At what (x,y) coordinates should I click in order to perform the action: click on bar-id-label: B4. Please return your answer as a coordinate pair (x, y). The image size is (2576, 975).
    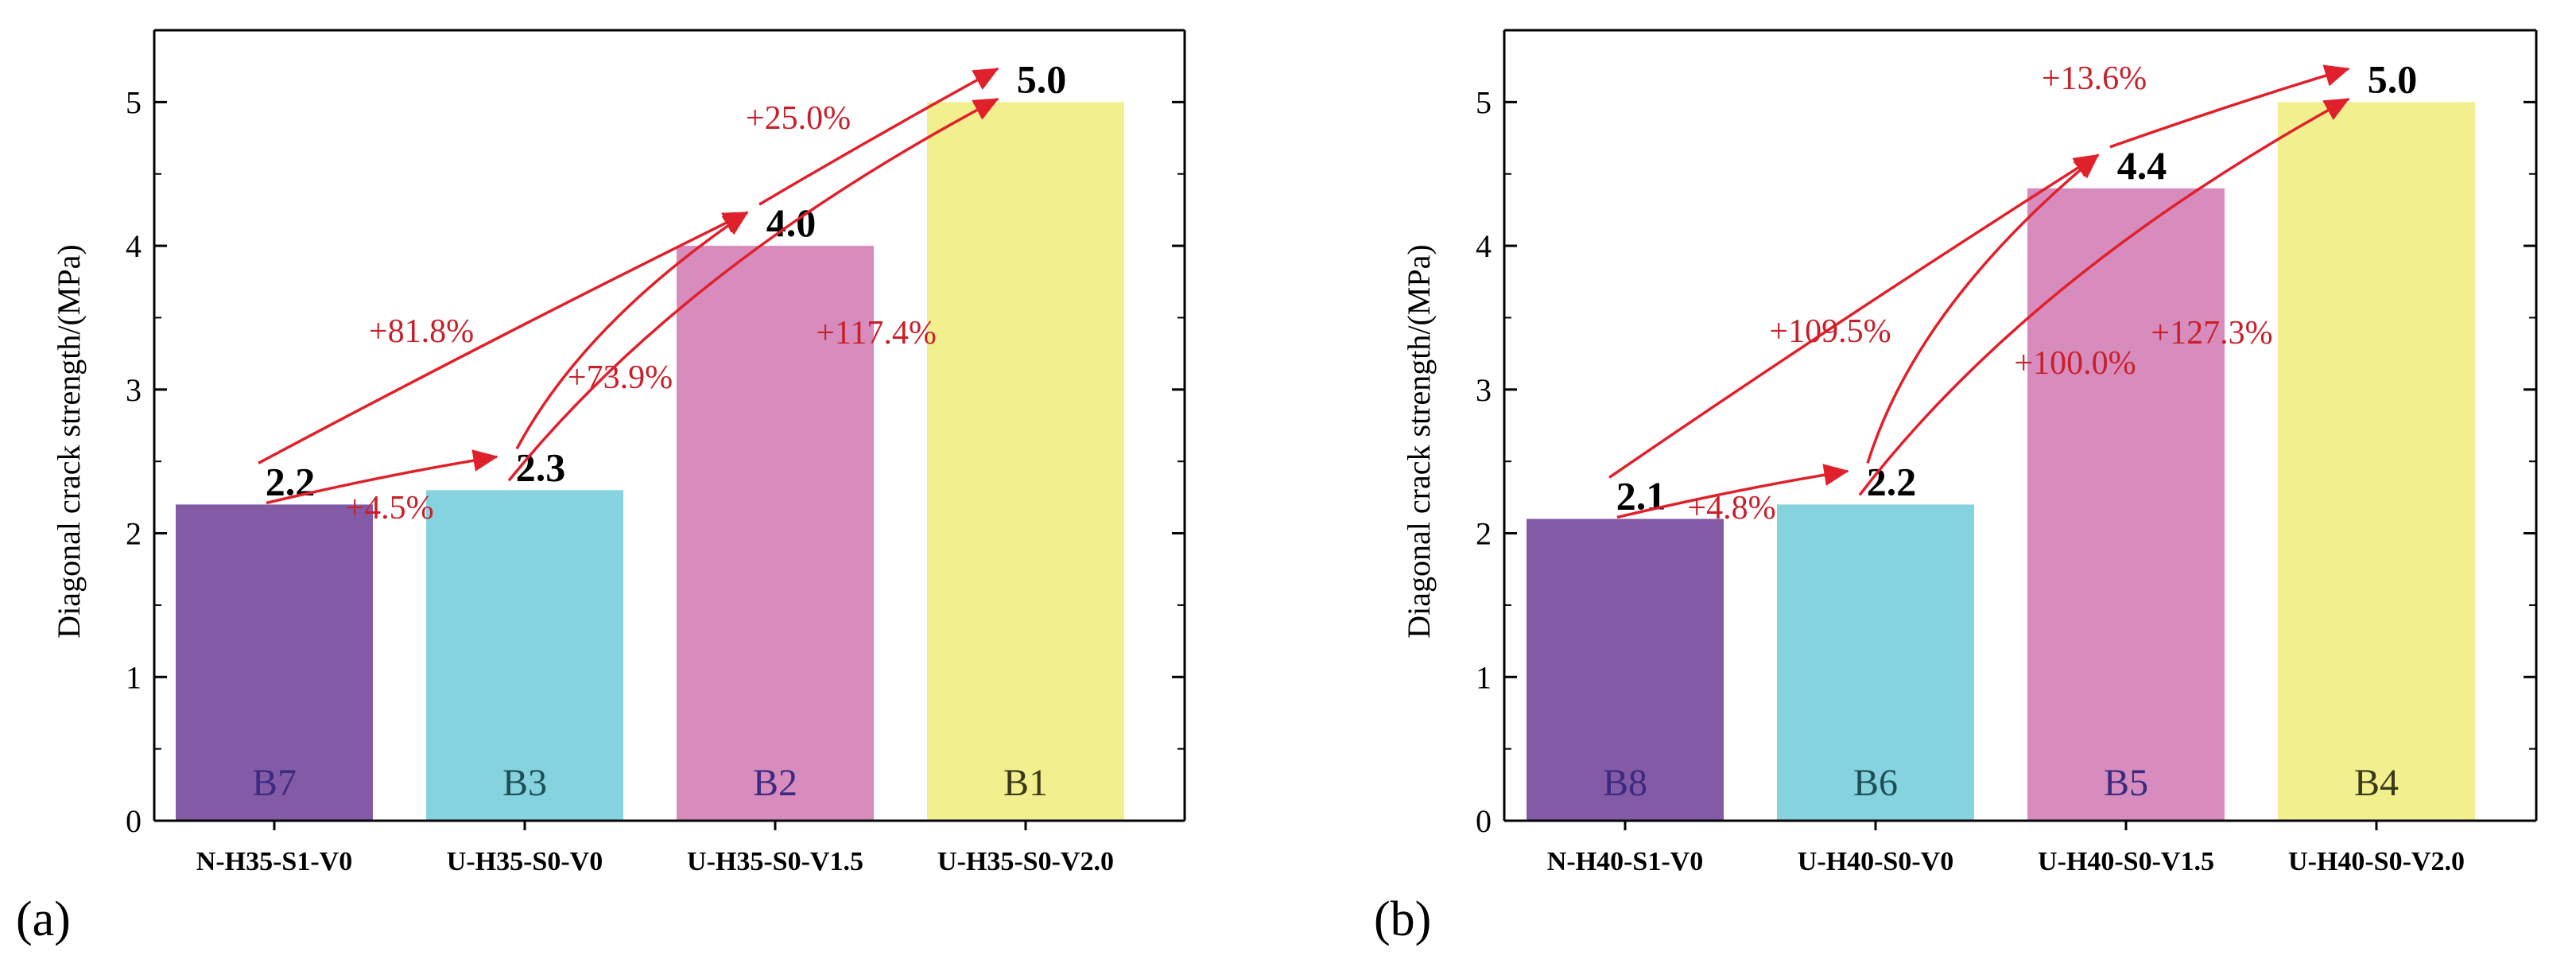
    Looking at the image, I should click on (2376, 783).